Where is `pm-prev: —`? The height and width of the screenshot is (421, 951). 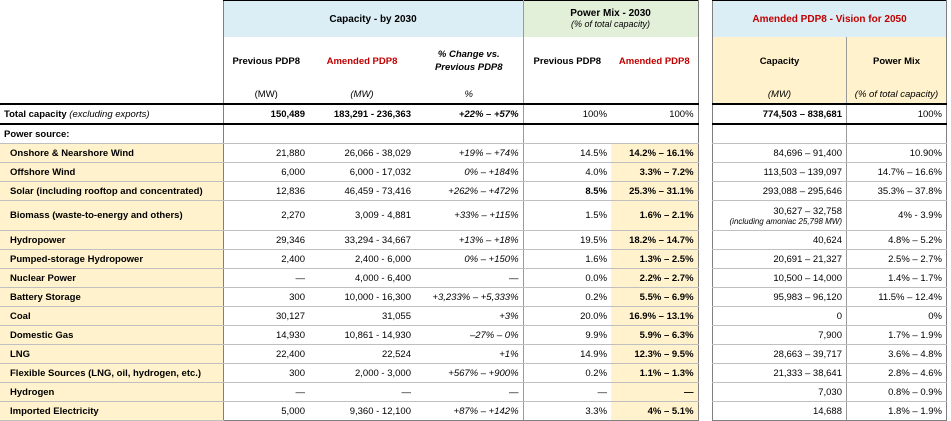 pm-prev: — is located at coordinates (567, 392).